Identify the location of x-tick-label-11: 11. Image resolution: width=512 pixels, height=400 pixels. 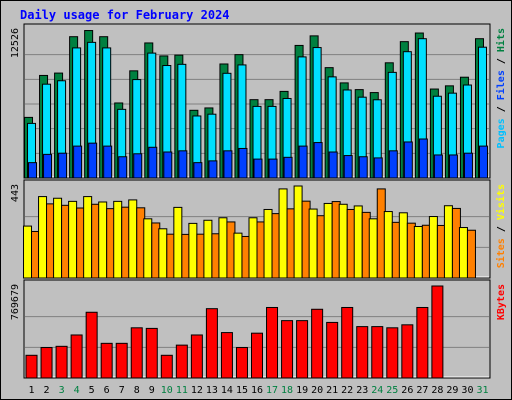
(182, 390).